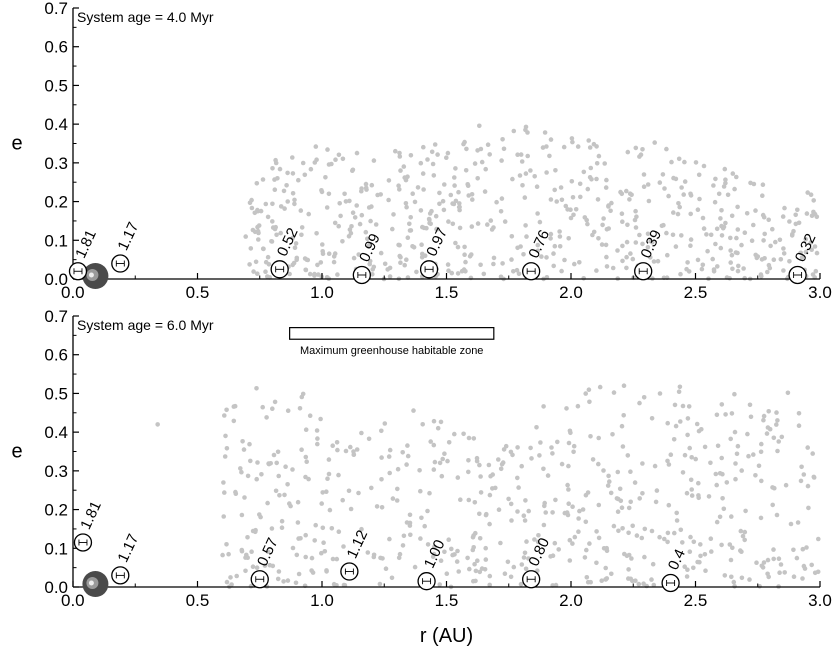 The width and height of the screenshot is (834, 653). Describe the element at coordinates (16, 452) in the screenshot. I see `y-axis-label: e` at that location.